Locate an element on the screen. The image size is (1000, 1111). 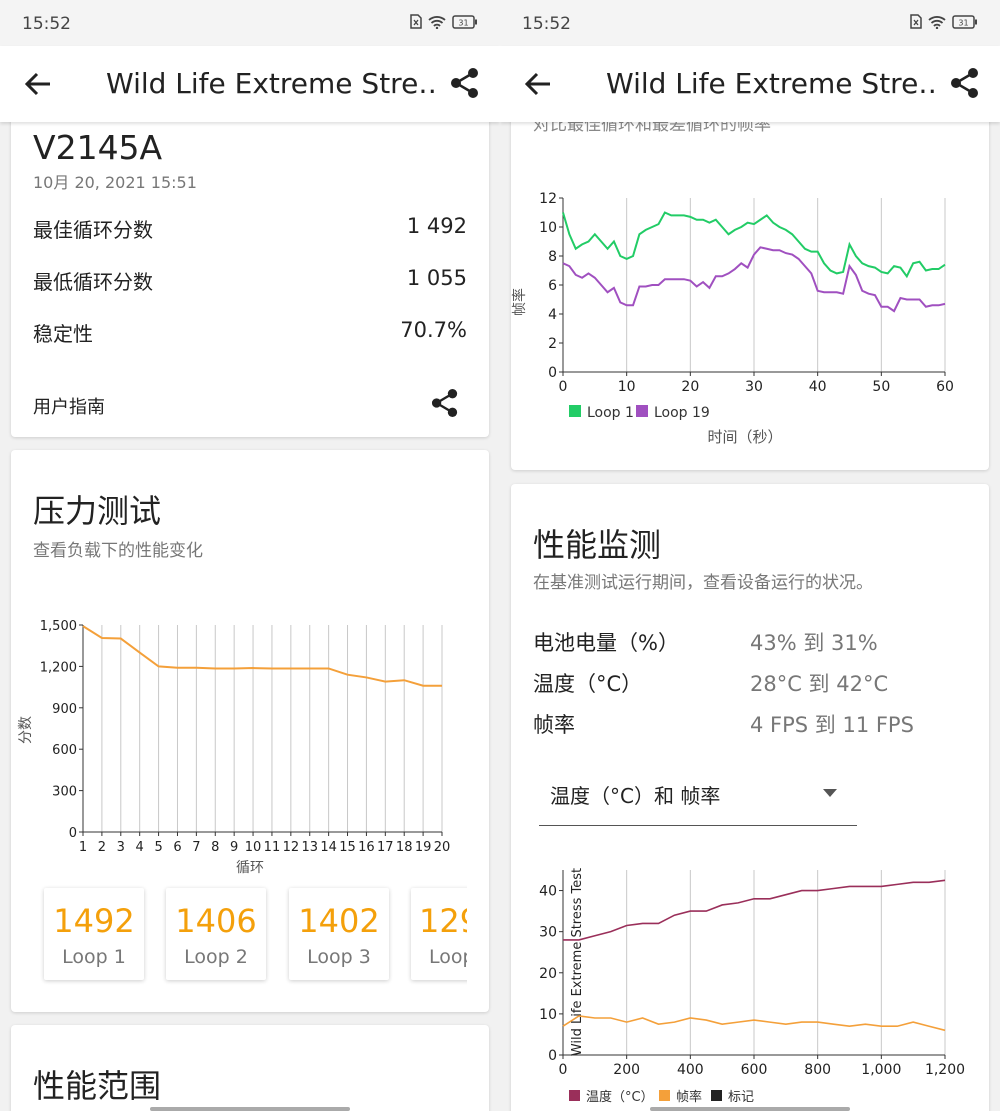
legend-swatch-temp is located at coordinates (574, 1095).